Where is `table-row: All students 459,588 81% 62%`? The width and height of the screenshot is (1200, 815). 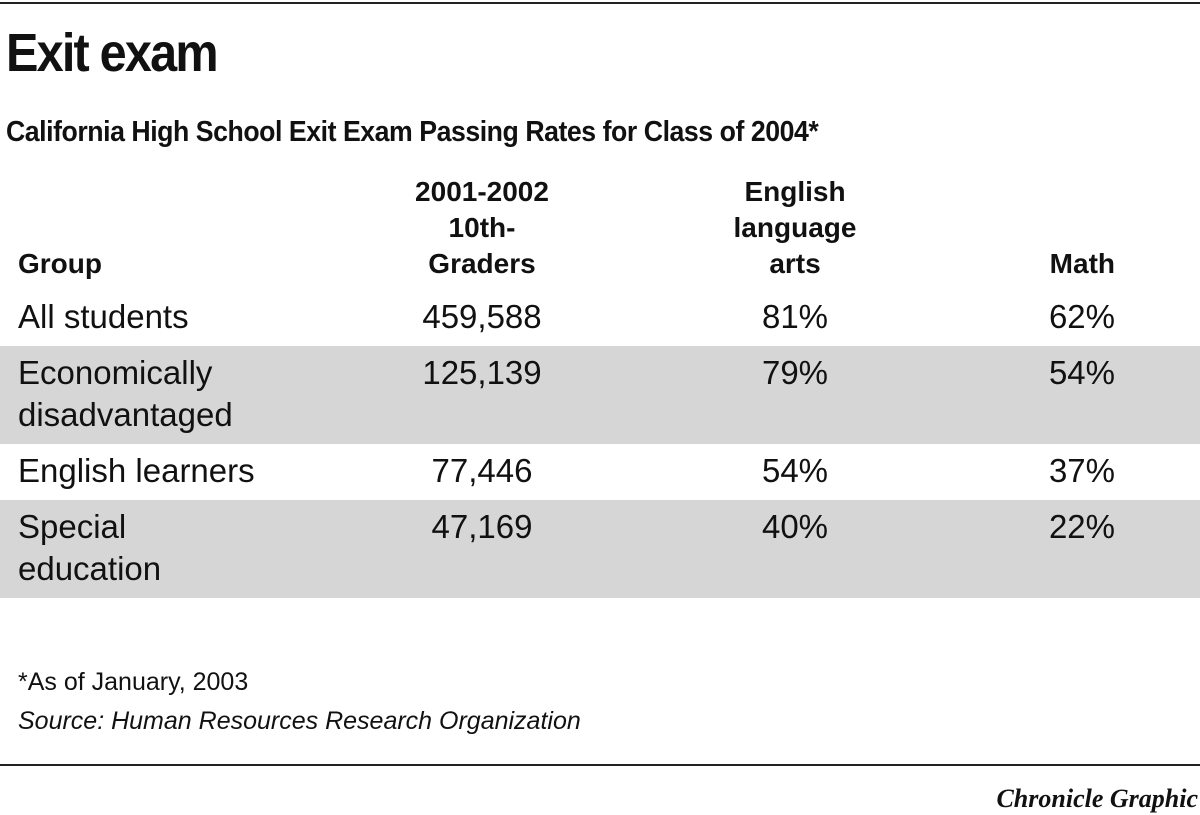 table-row: All students 459,588 81% 62% is located at coordinates (600, 318).